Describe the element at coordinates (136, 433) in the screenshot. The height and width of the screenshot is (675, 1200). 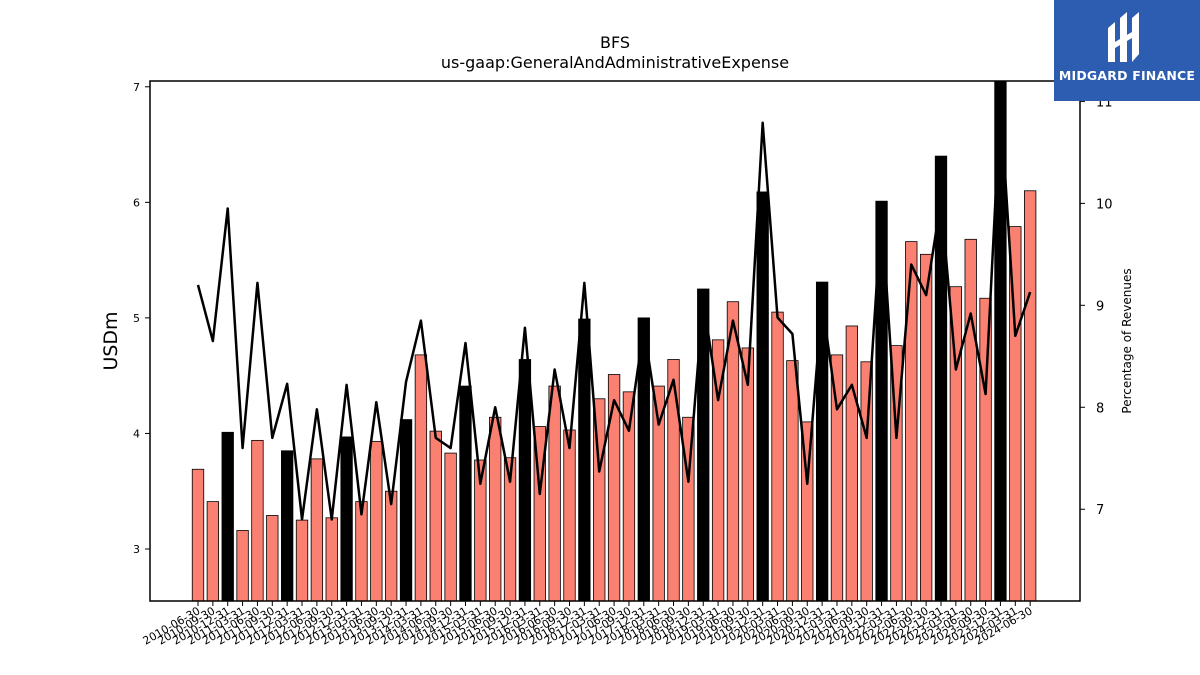
I see `y-tick-label: 4` at that location.